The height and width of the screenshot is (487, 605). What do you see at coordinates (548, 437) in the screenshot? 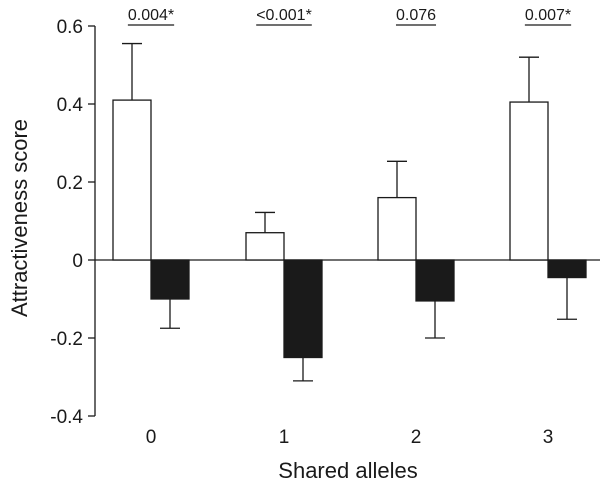
I see `x-category-label: 3` at bounding box center [548, 437].